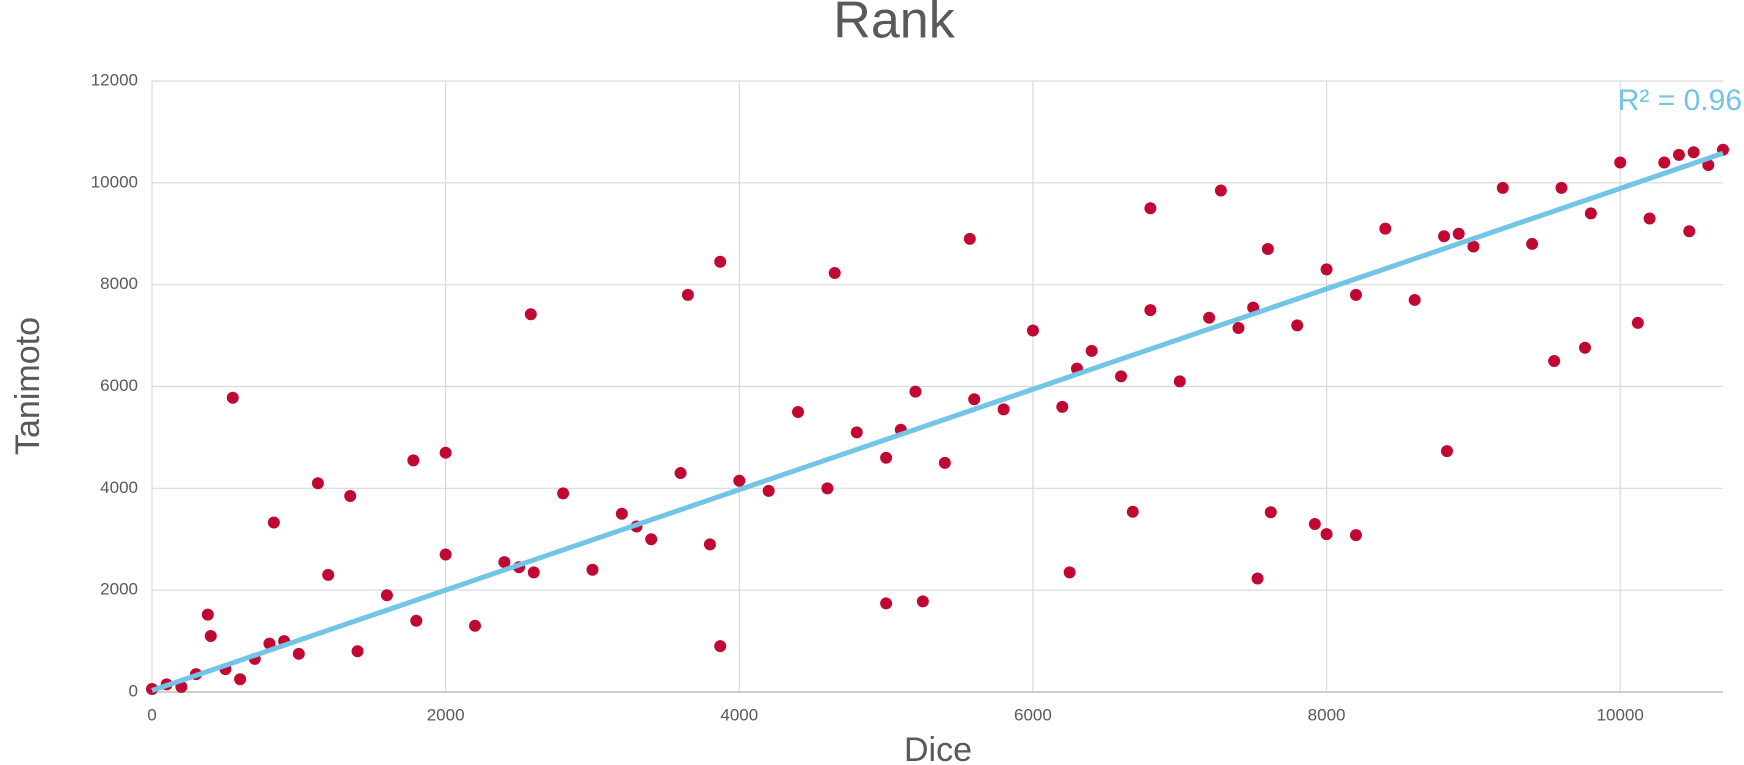 Image resolution: width=1744 pixels, height=765 pixels. I want to click on y-tick-label: 4000, so click(119, 487).